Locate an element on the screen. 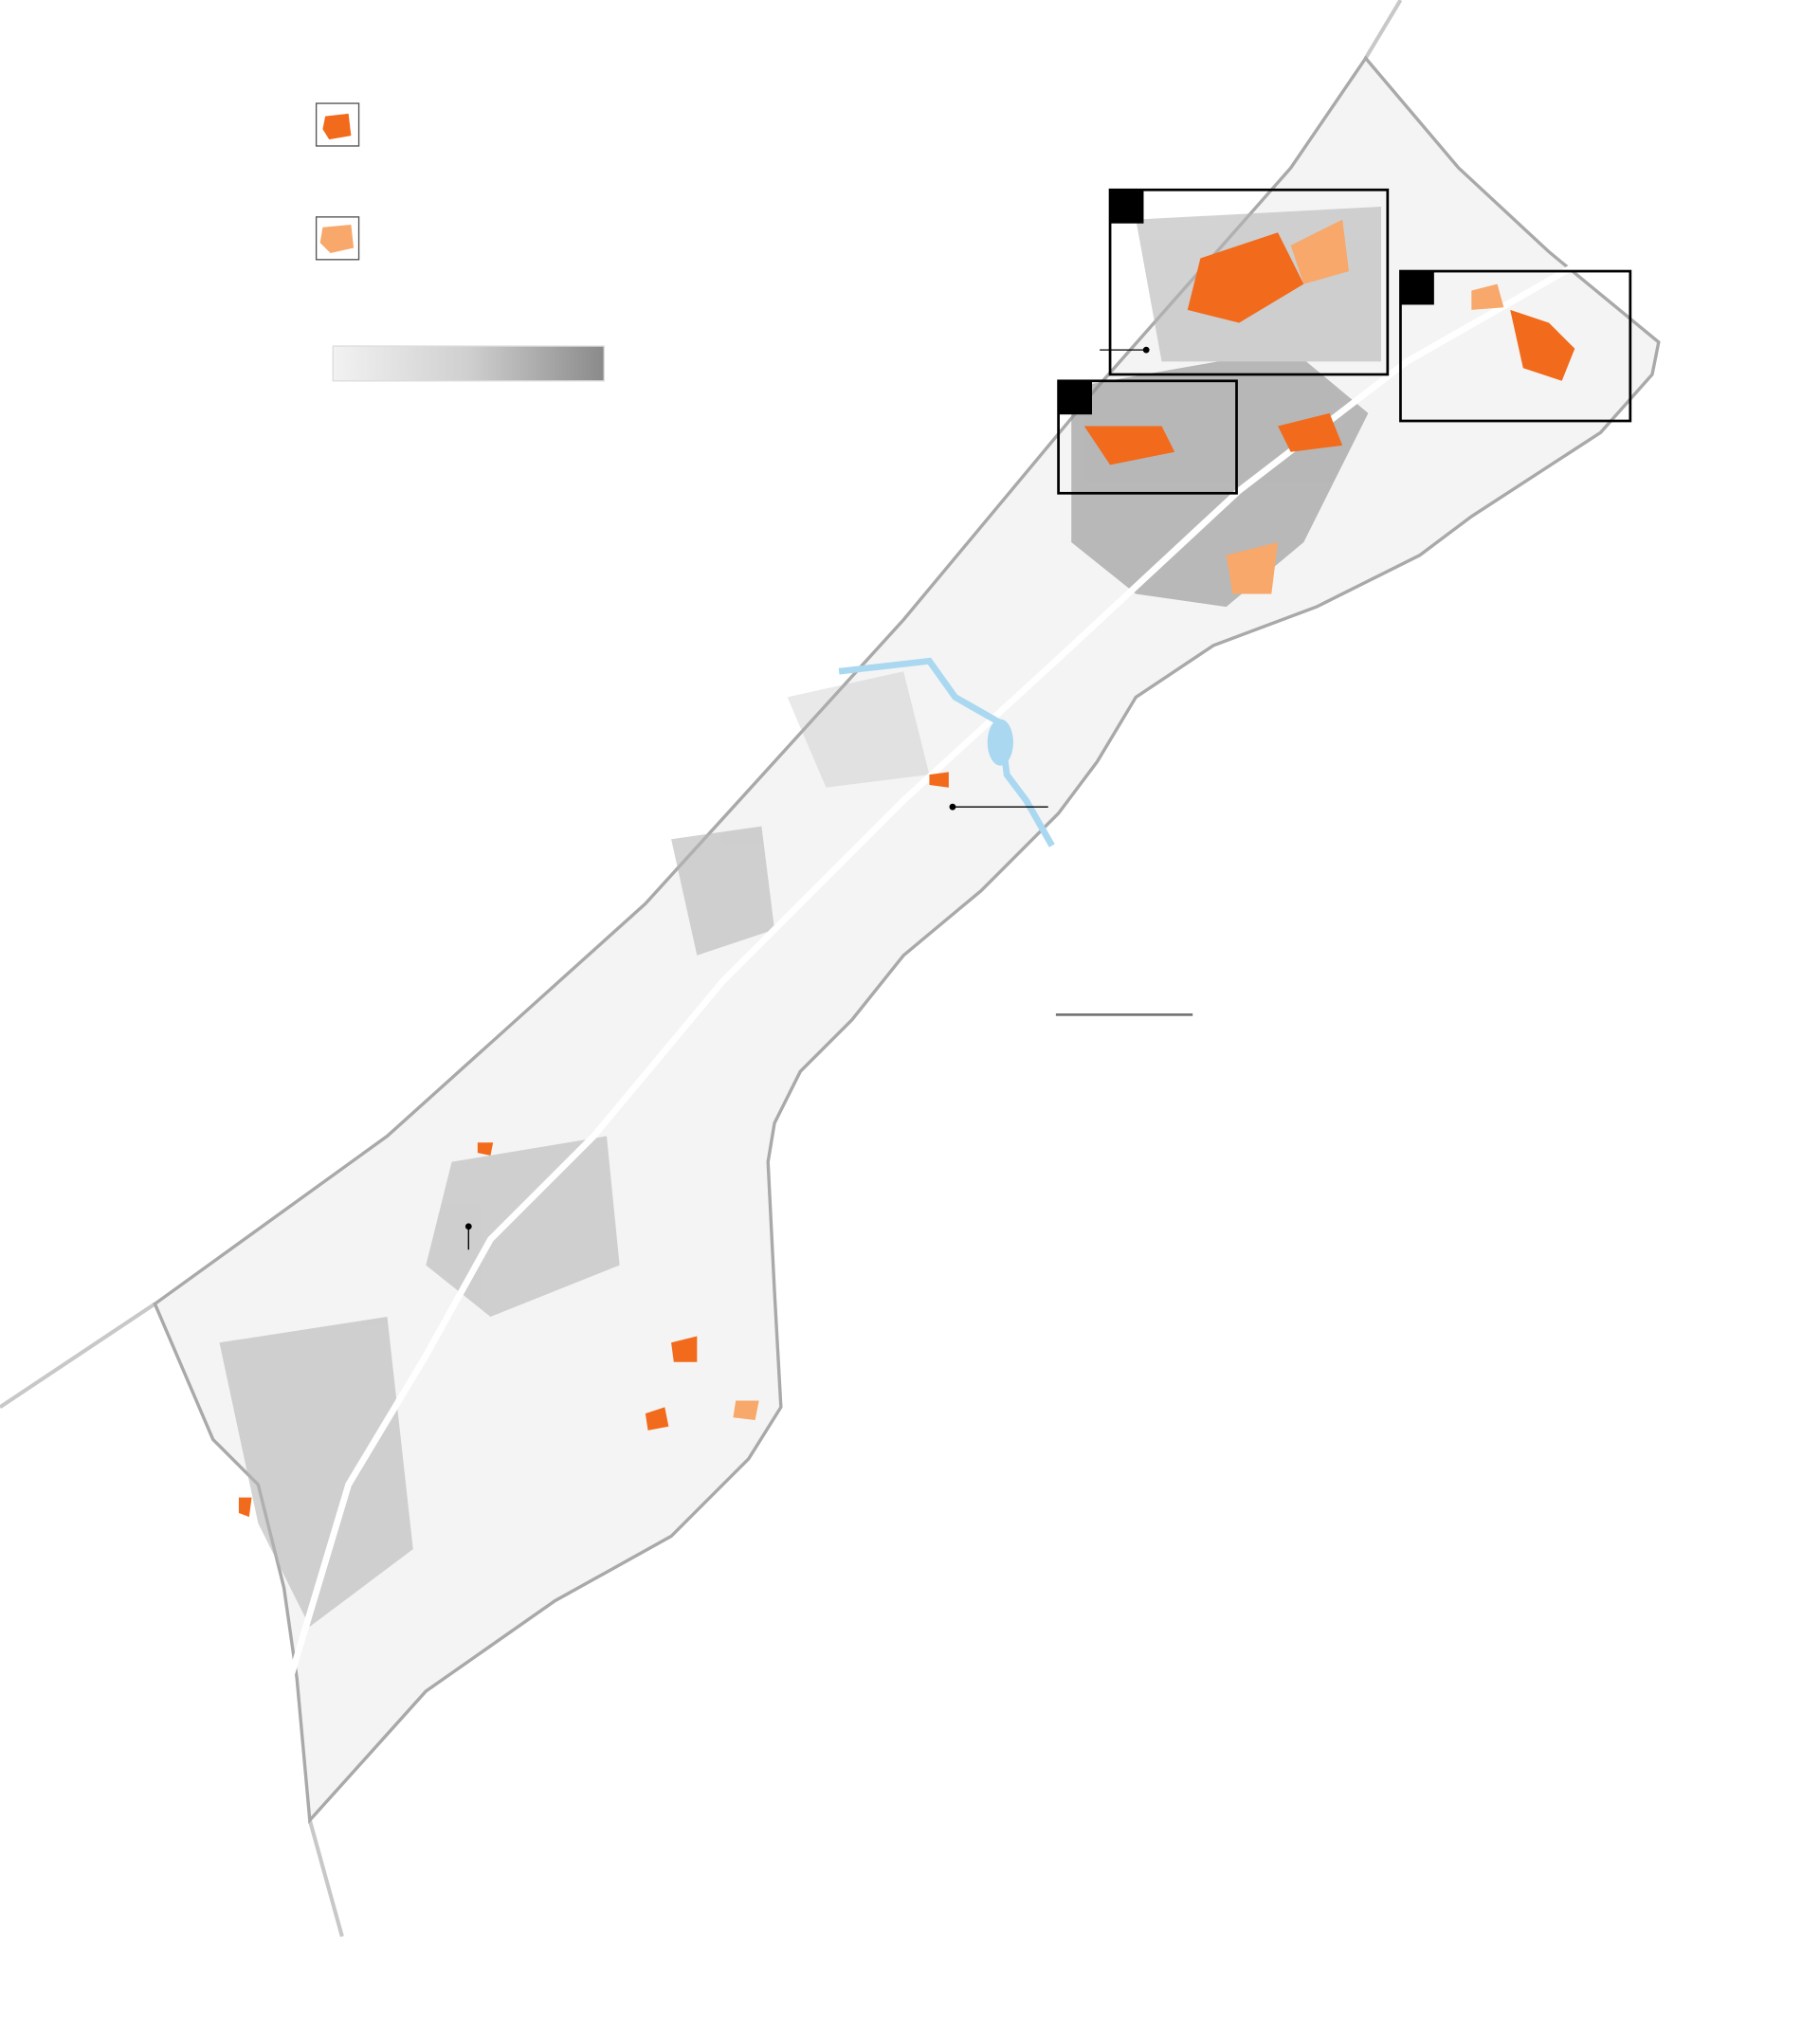 This screenshot has height=2023, width=1820. density-scale is located at coordinates (468, 363).